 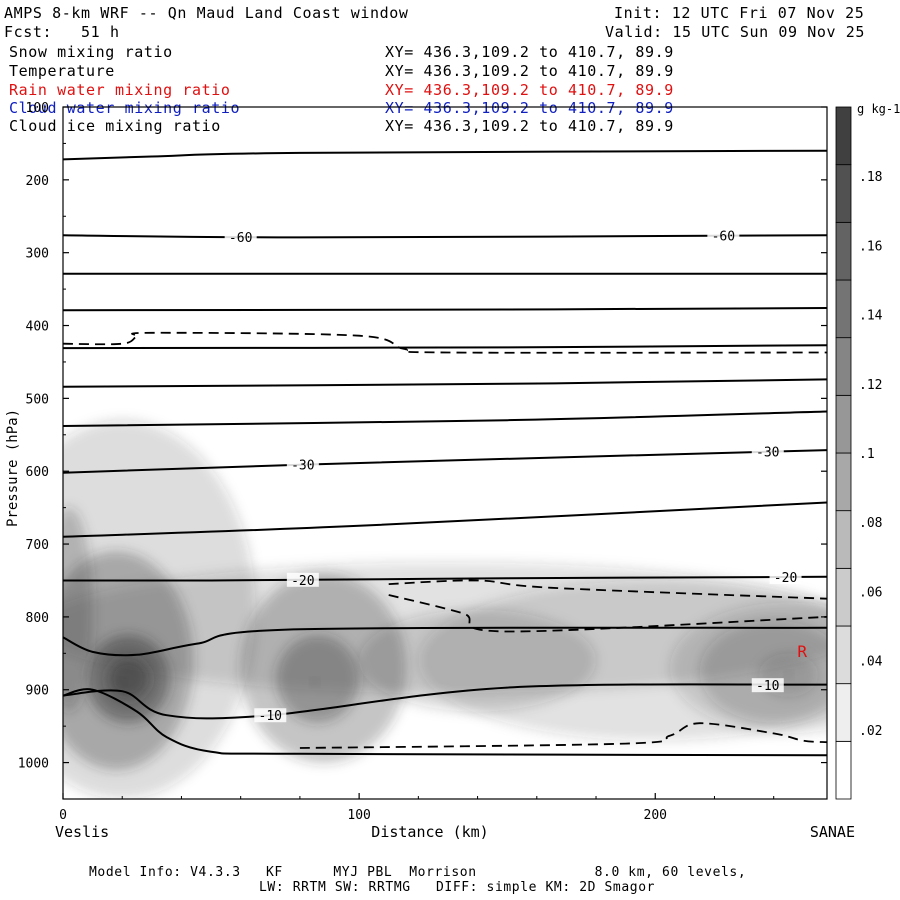 What do you see at coordinates (37, 108) in the screenshot?
I see `y-tick-label: 100` at bounding box center [37, 108].